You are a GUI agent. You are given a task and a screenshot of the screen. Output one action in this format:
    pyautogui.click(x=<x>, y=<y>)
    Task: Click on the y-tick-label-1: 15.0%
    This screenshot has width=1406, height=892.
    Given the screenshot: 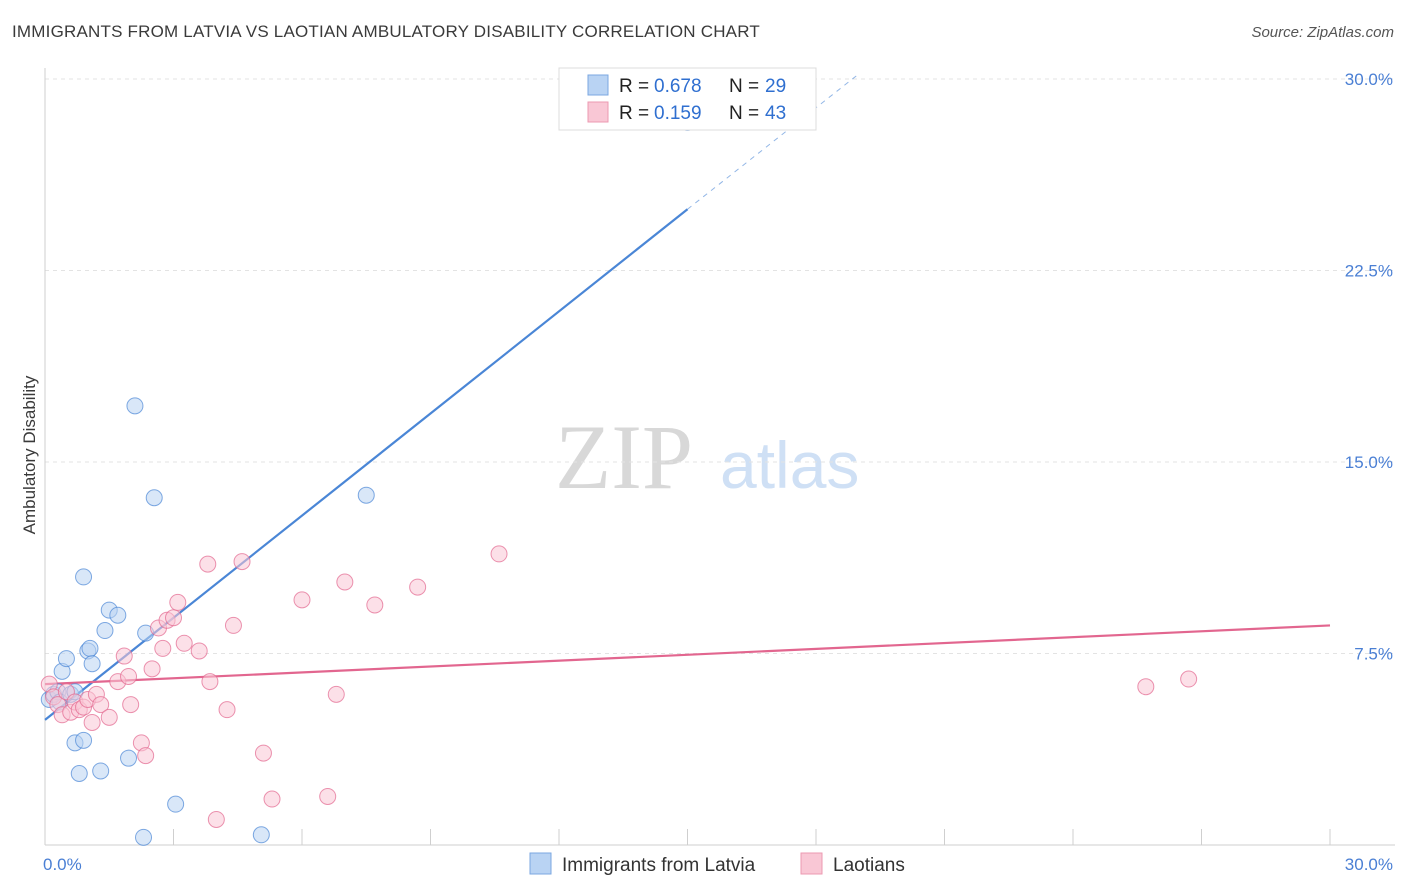 What is the action you would take?
    pyautogui.click(x=1369, y=462)
    